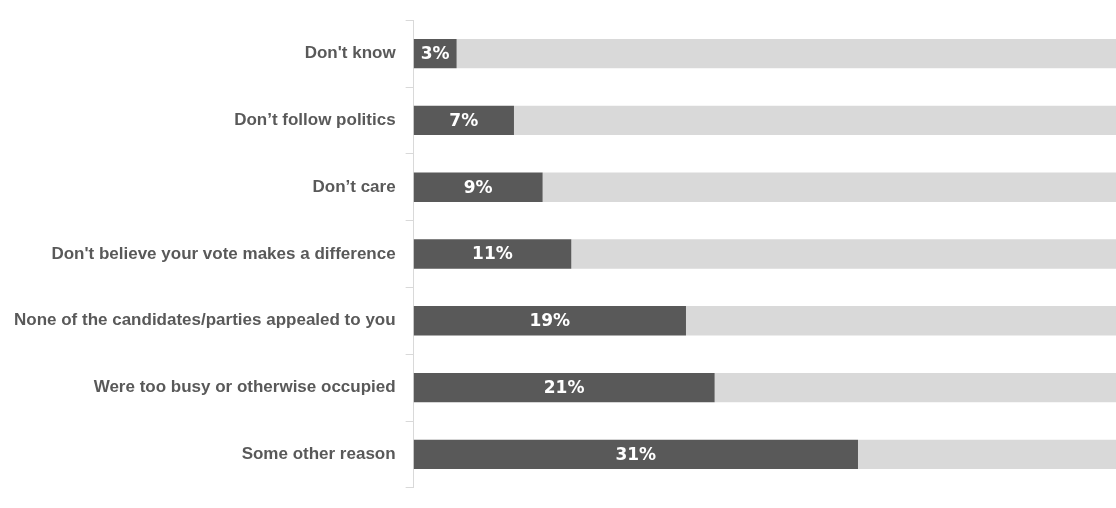 The width and height of the screenshot is (1116, 508). What do you see at coordinates (204, 320) in the screenshot?
I see `y-tick-label: None of the candidates/parties appealed to you` at bounding box center [204, 320].